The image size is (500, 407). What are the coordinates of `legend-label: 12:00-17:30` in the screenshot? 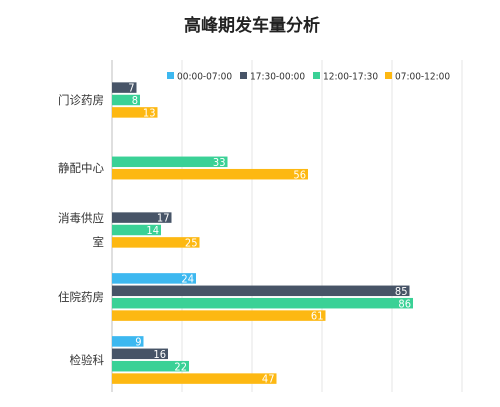 It's located at (350, 77).